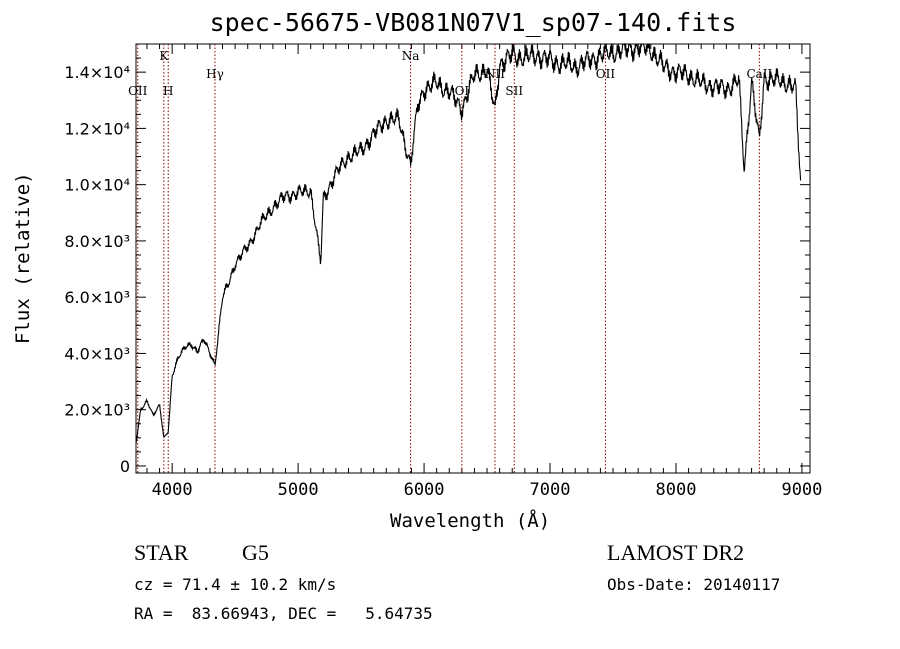 This screenshot has width=900, height=649. Describe the element at coordinates (235, 584) in the screenshot. I see `redshift-text: cz = 71.4 ± 10.2 km/s` at that location.